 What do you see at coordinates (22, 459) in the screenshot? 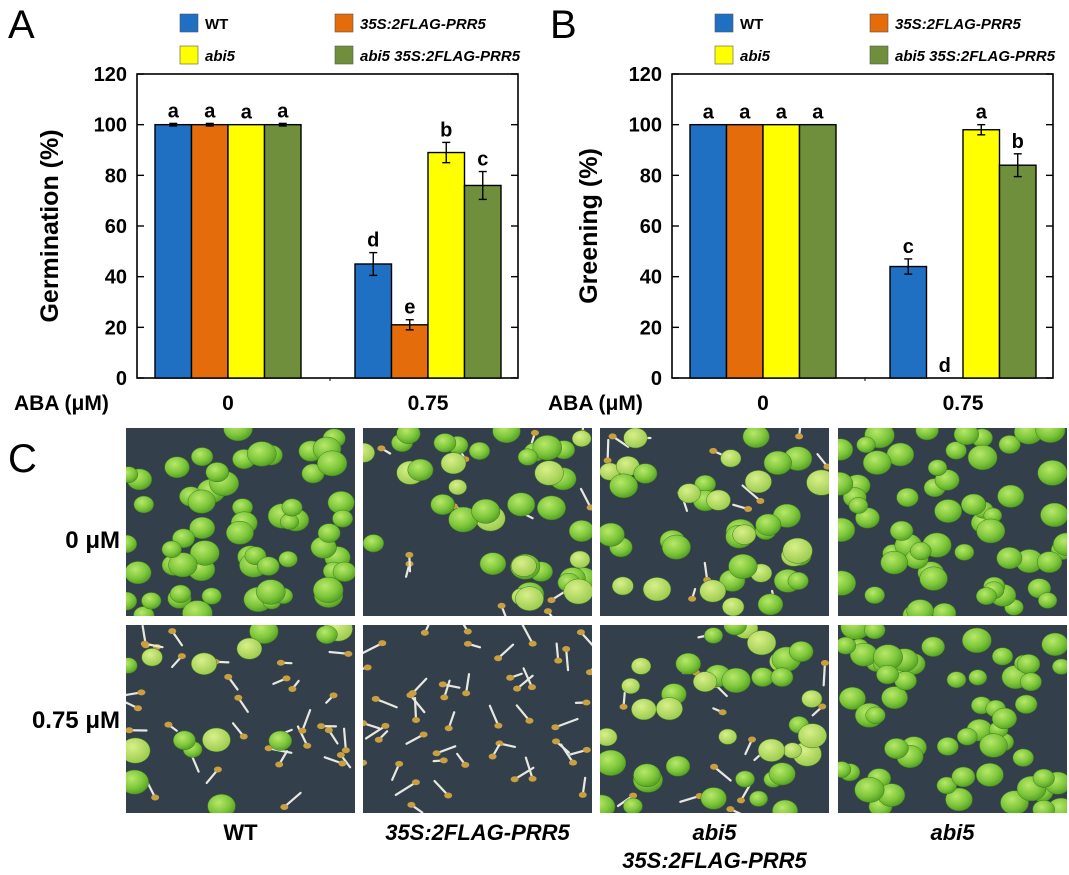
I see `panel-letter-c: C` at bounding box center [22, 459].